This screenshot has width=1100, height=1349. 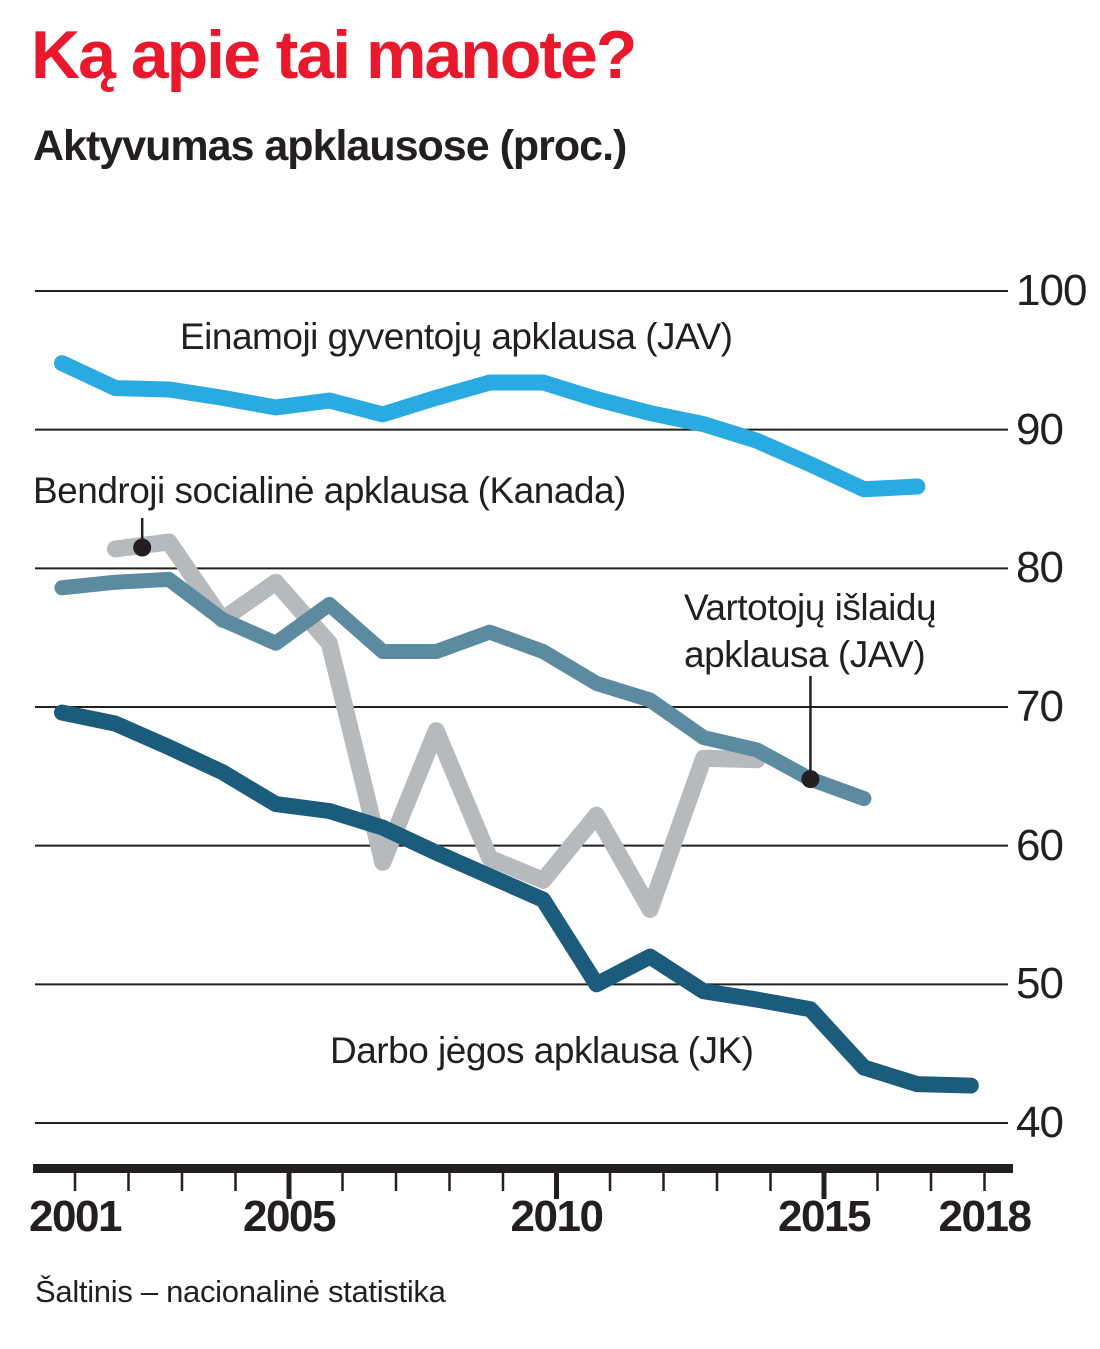 What do you see at coordinates (1040, 706) in the screenshot?
I see `y-axis-label-70: 70` at bounding box center [1040, 706].